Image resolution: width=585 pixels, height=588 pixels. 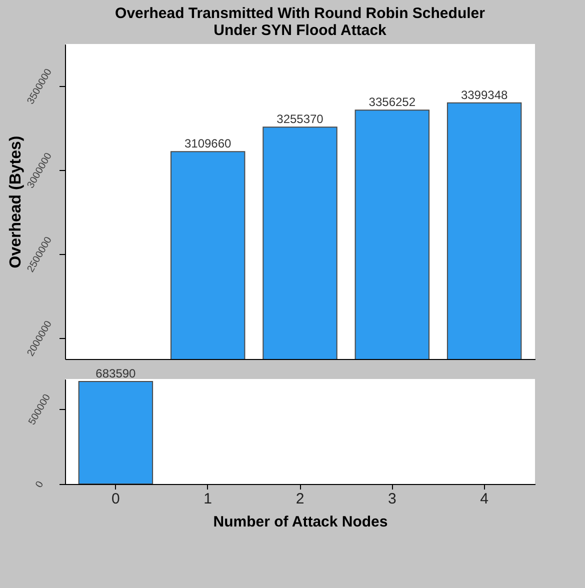 I want to click on x-tick-label: 0, so click(x=116, y=499).